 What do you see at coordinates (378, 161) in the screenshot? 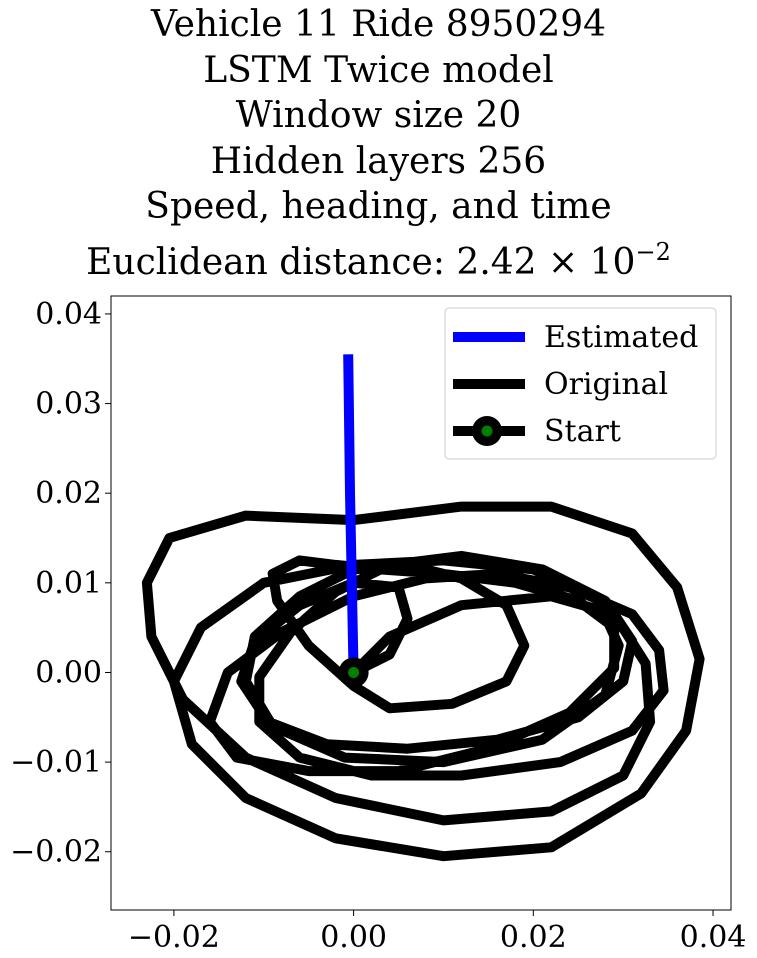
I see `title-line-4: Hidden layers 256` at bounding box center [378, 161].